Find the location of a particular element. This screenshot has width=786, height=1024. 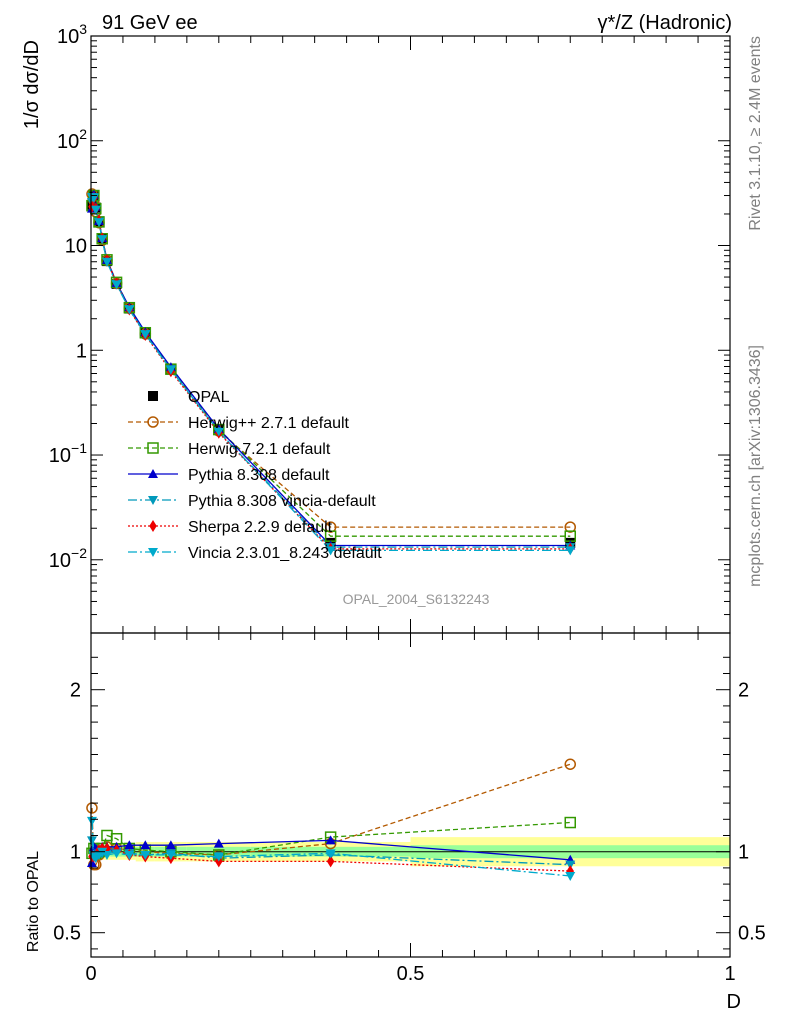

y-tick-label: 1 is located at coordinates (81, 351).